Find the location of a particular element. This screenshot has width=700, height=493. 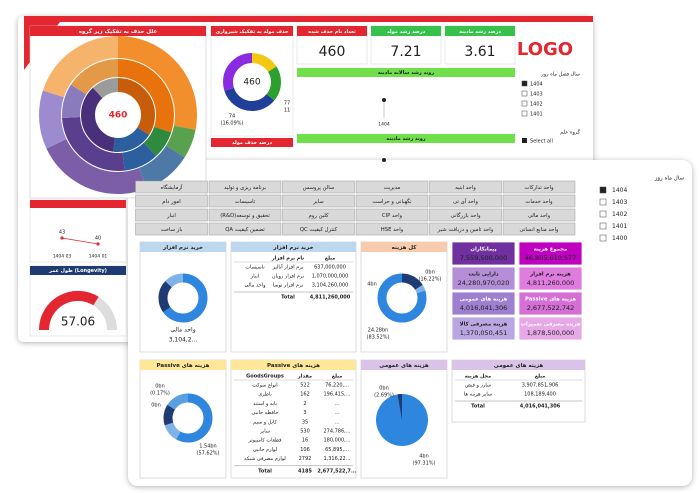

kpi-tile-title: هزینه های عمومی is located at coordinates (484, 300).